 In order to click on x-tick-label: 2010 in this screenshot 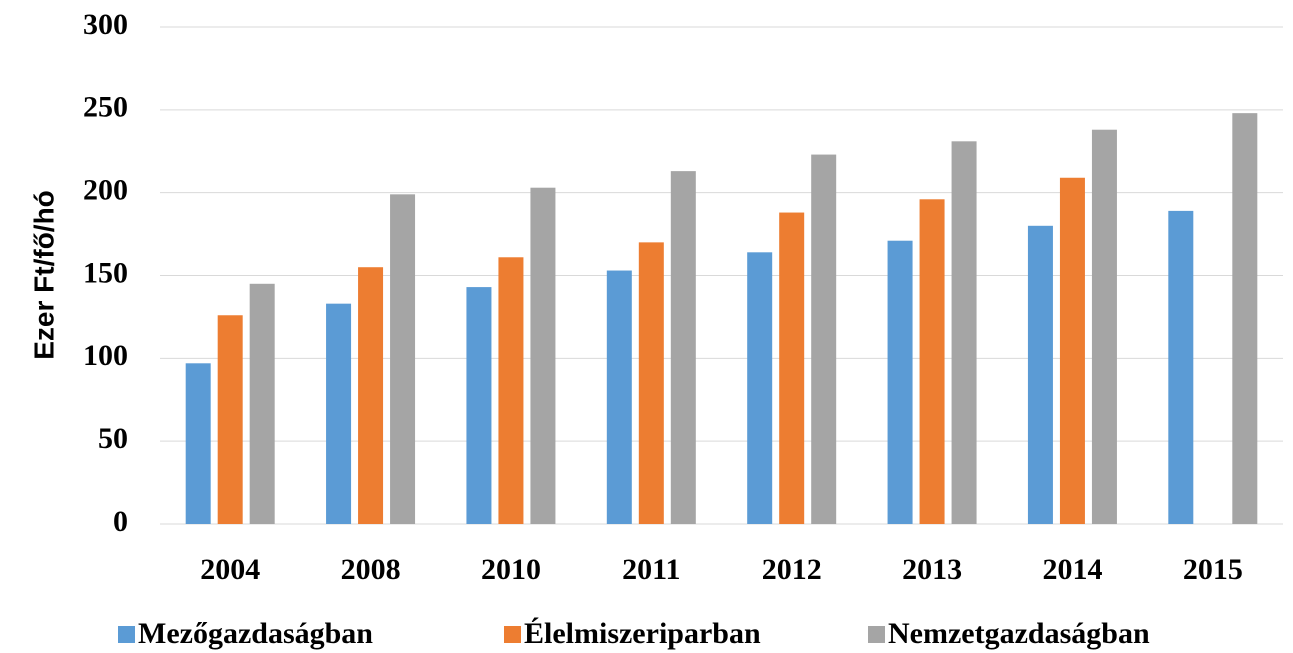, I will do `click(511, 569)`.